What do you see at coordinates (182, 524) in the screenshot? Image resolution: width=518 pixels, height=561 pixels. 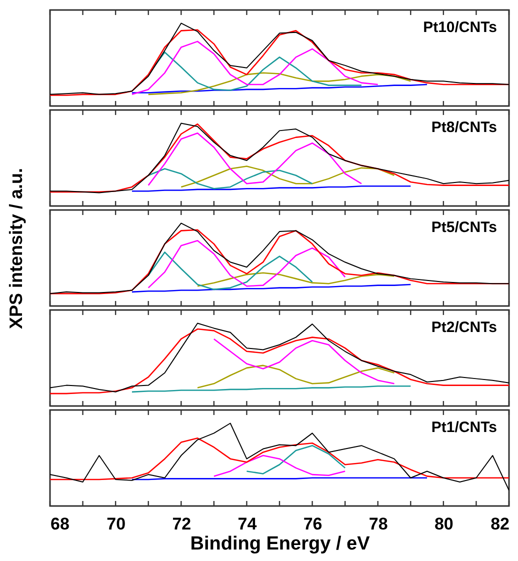 I see `x-tick-label: 72` at bounding box center [182, 524].